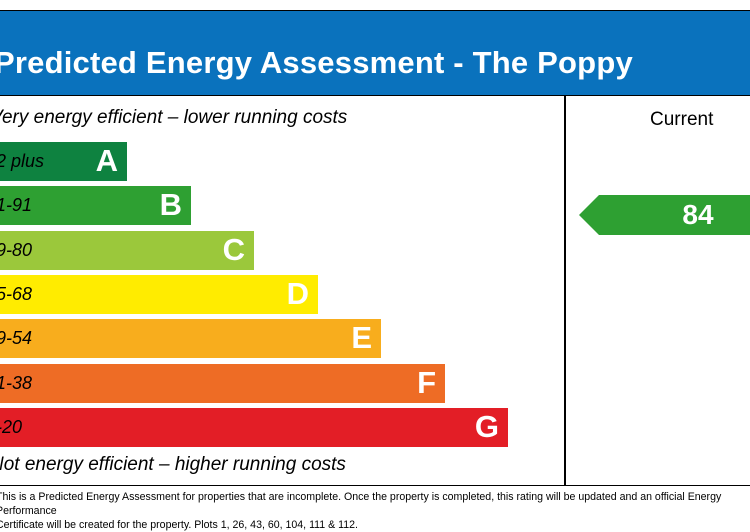  What do you see at coordinates (95, 206) in the screenshot?
I see `band-b: 81-91 B` at bounding box center [95, 206].